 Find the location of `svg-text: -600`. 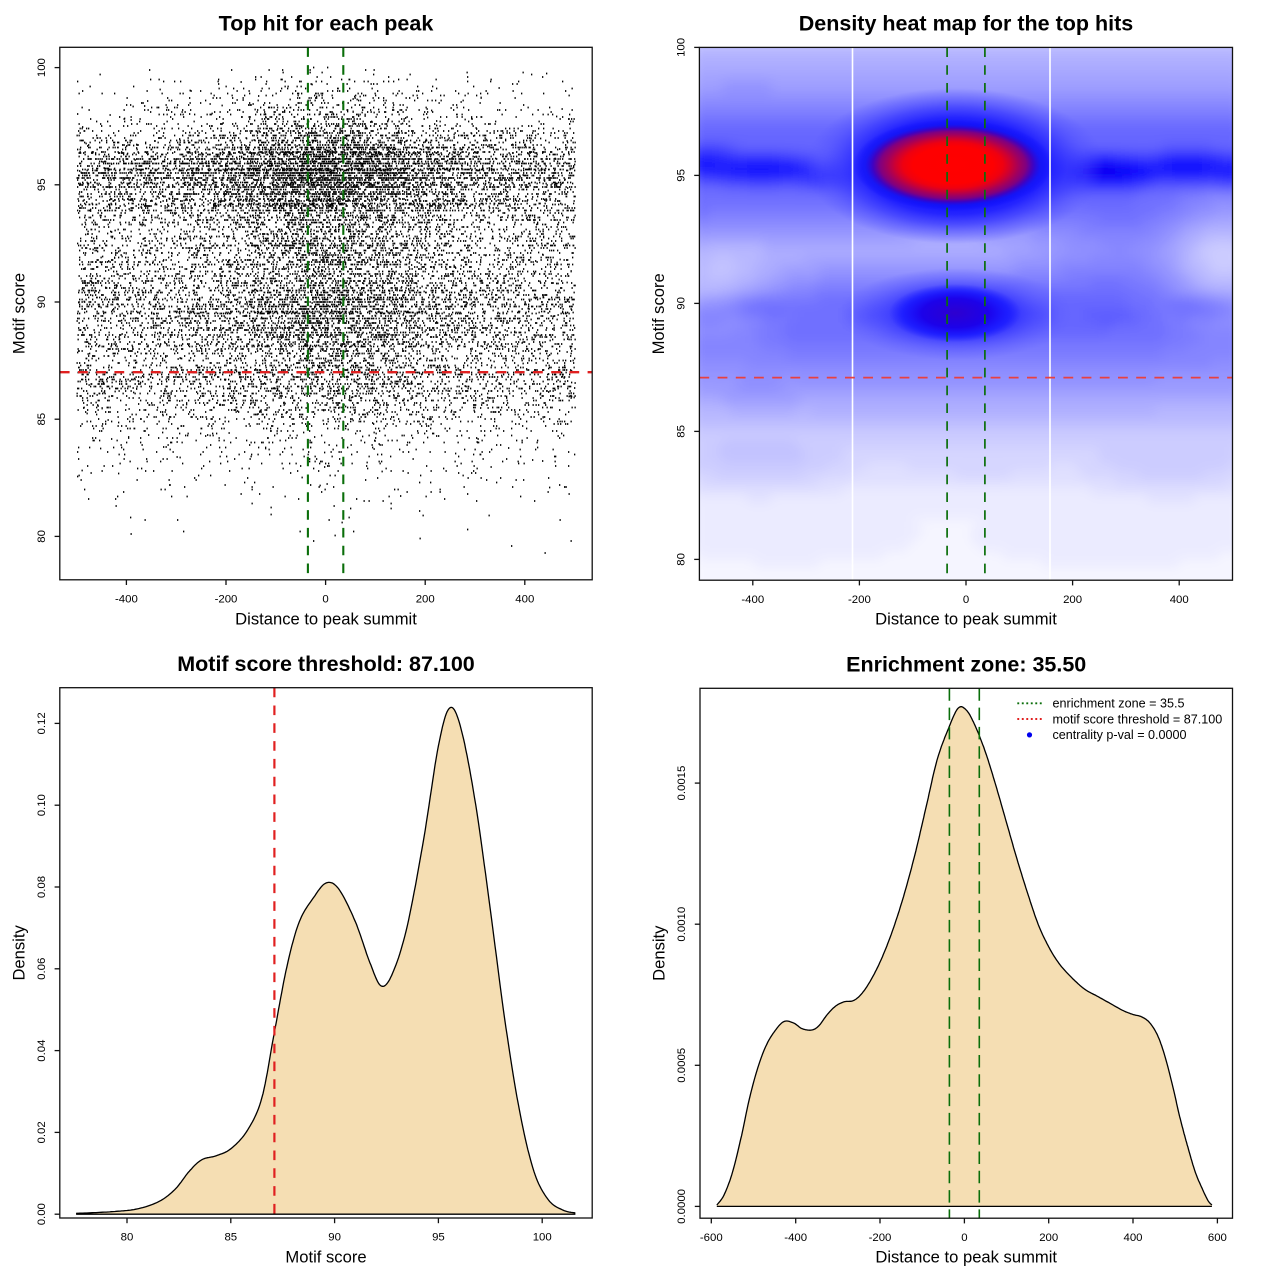

svg-text: -600 is located at coordinates (711, 1238).